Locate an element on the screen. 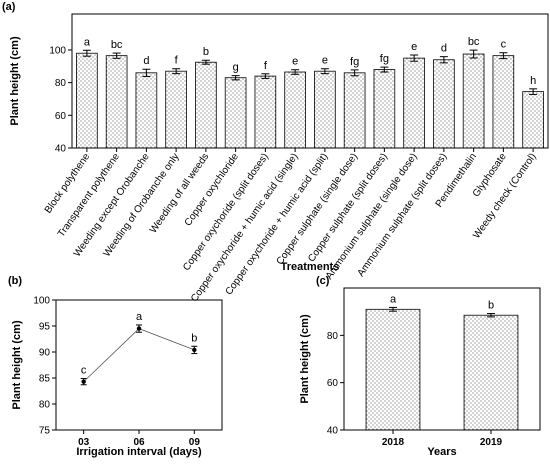 The image size is (550, 471). x-tick-label: 09 is located at coordinates (195, 442).